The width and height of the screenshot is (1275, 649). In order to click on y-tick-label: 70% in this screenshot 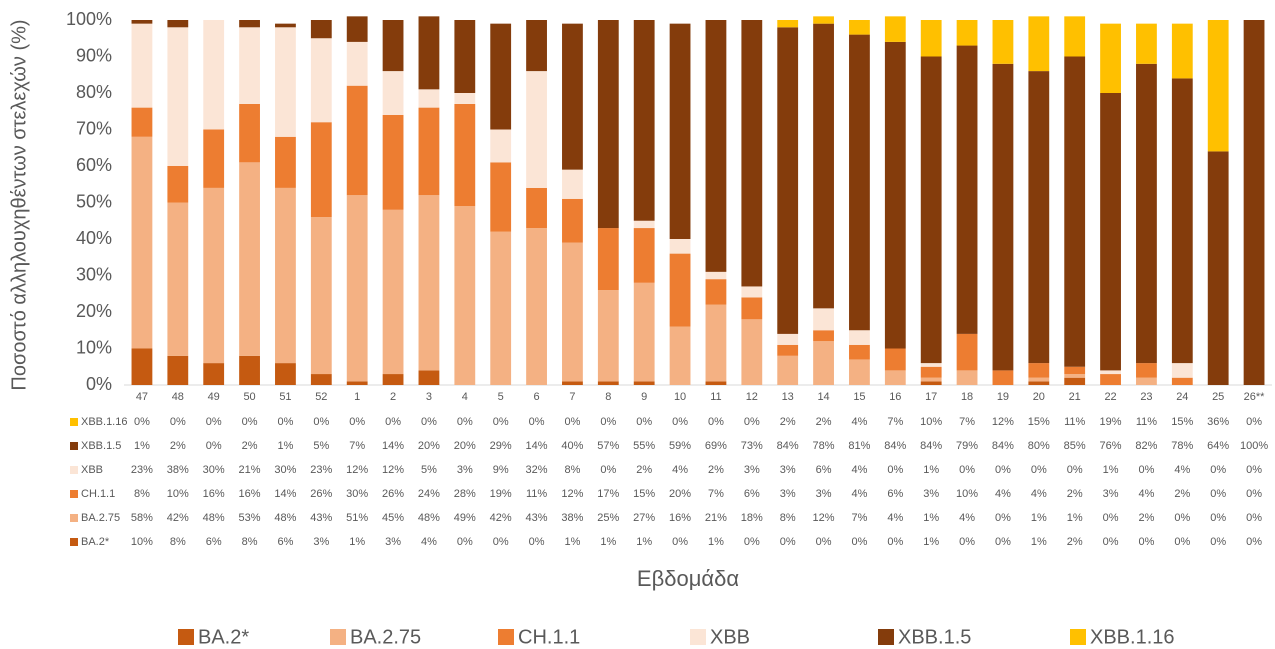, I will do `click(94, 128)`.